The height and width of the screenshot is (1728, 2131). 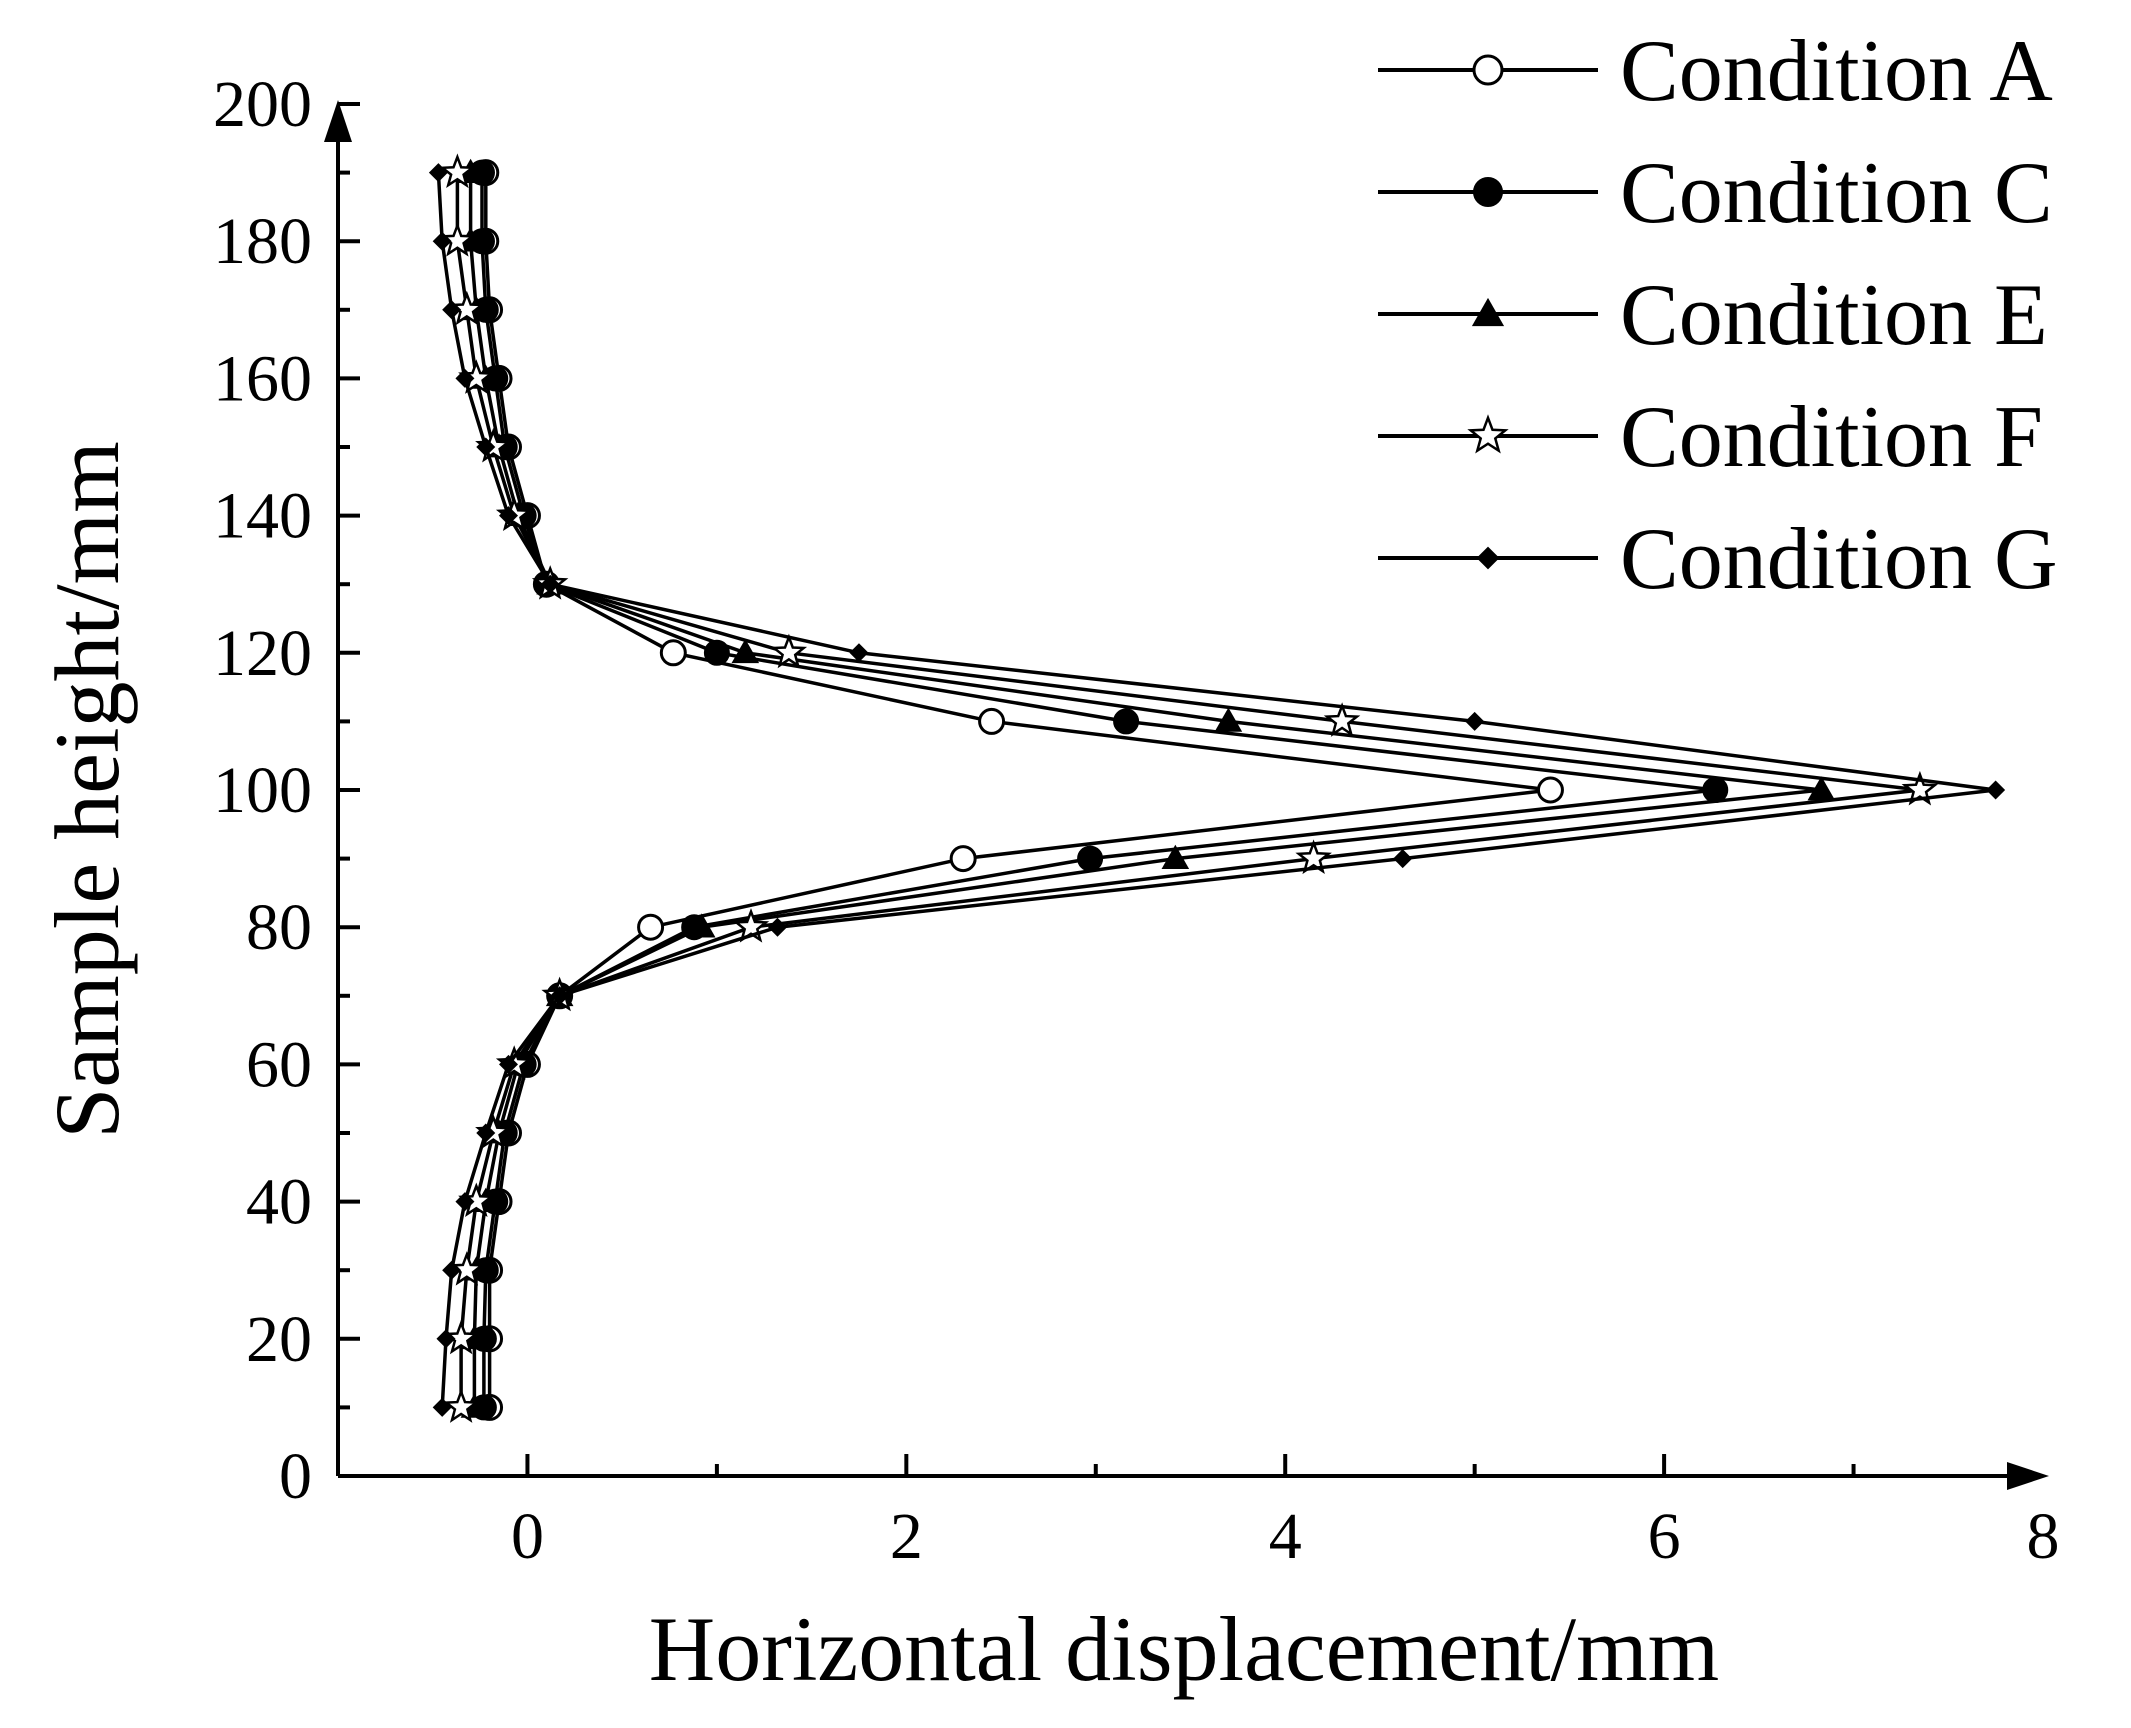 I want to click on legend-label: Condition E, so click(x=1834, y=315).